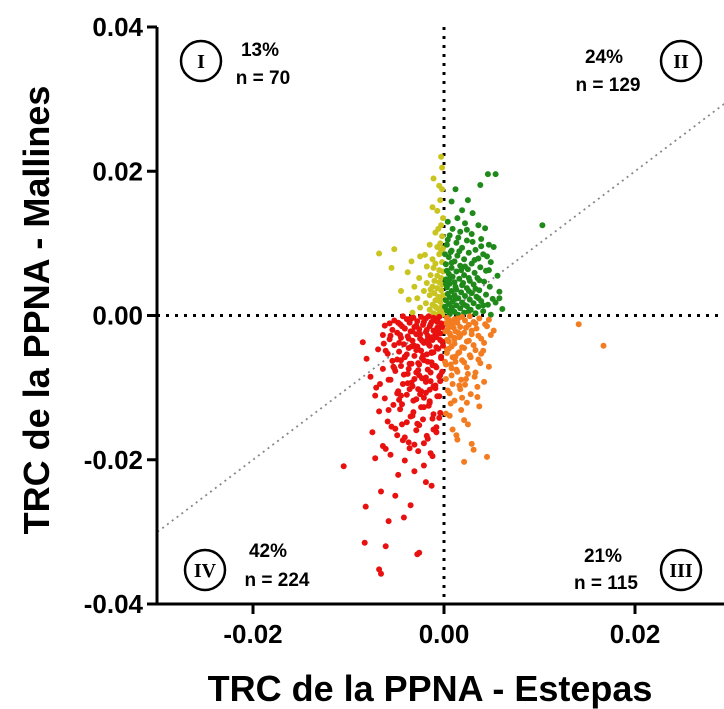 The image size is (724, 709). Describe the element at coordinates (606, 583) in the screenshot. I see `quadrant-III-count: n = 115` at that location.